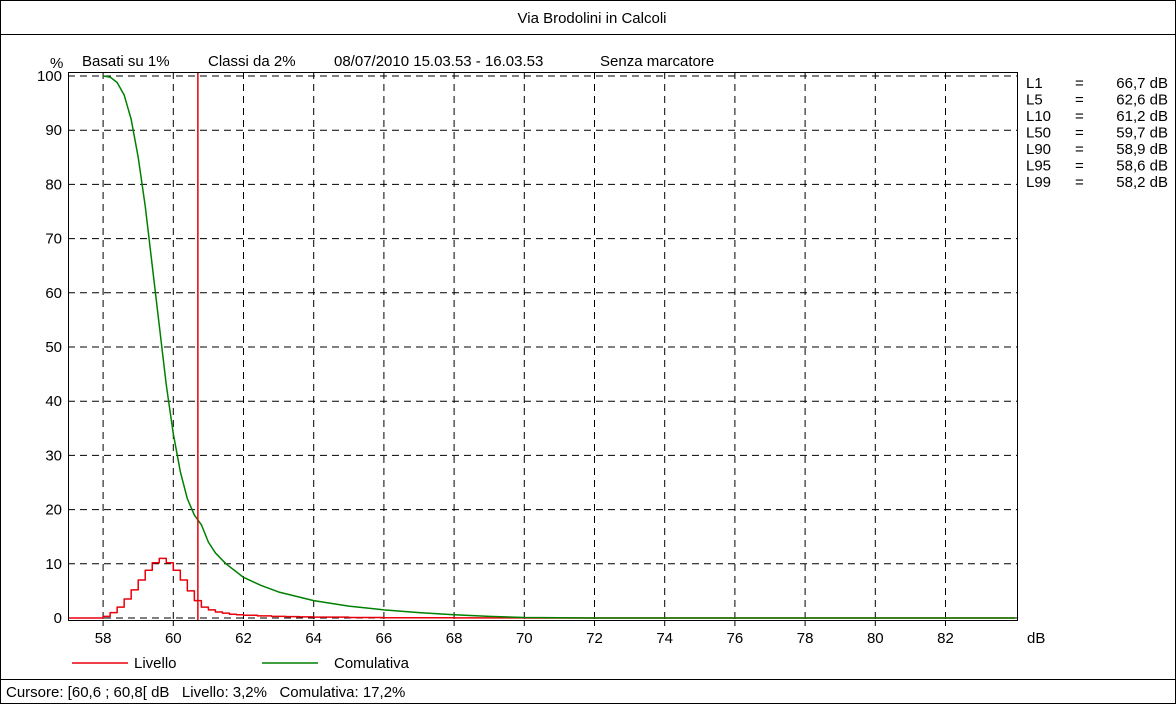 Image resolution: width=1176 pixels, height=704 pixels. I want to click on percentile-label-l1: L1, so click(1034, 83).